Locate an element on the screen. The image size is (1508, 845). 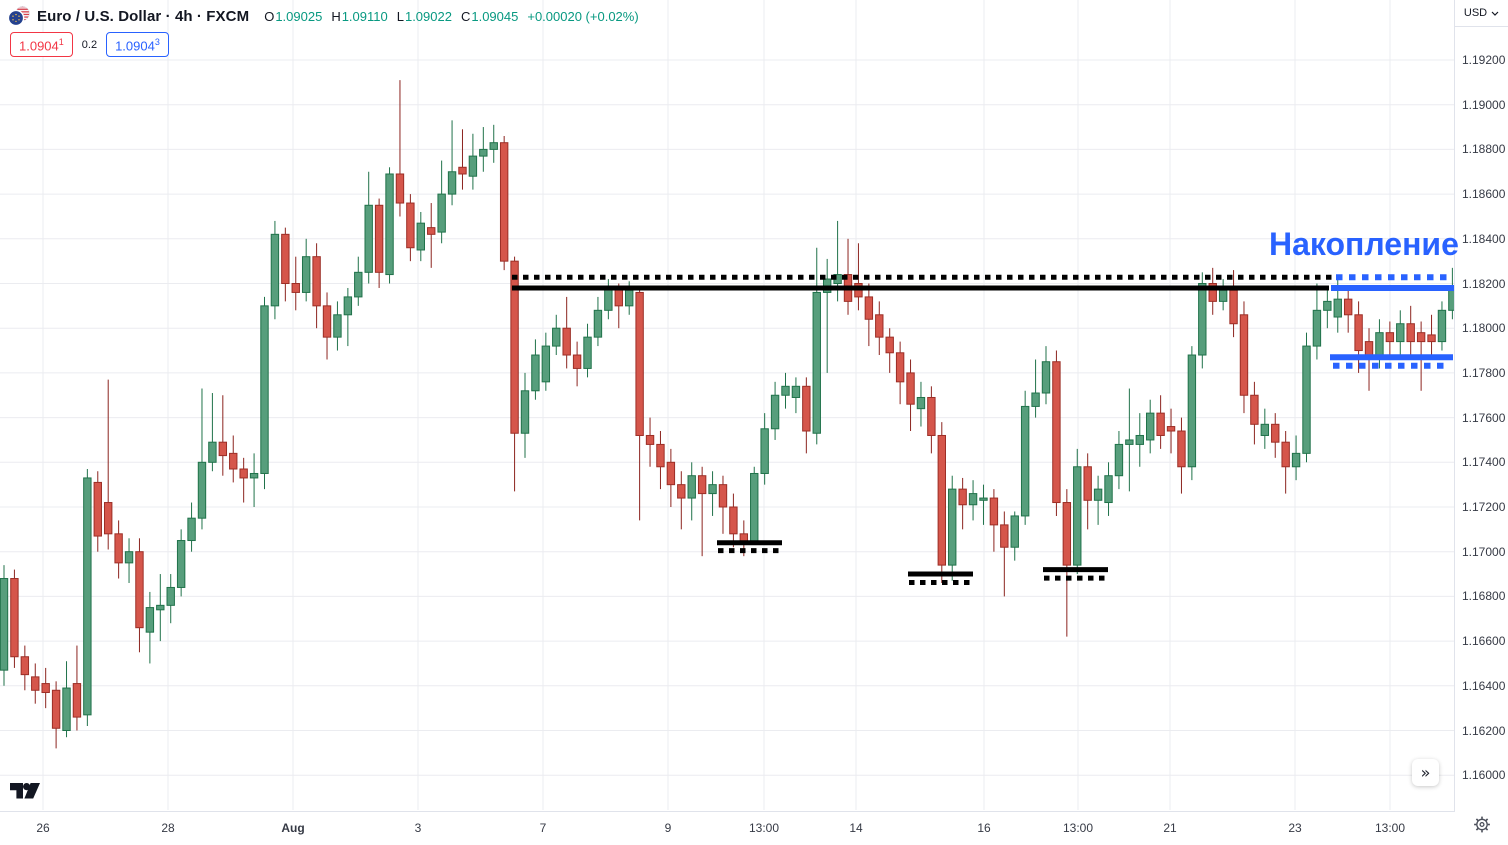
price-tick-label: 1.17800 is located at coordinates (1484, 372).